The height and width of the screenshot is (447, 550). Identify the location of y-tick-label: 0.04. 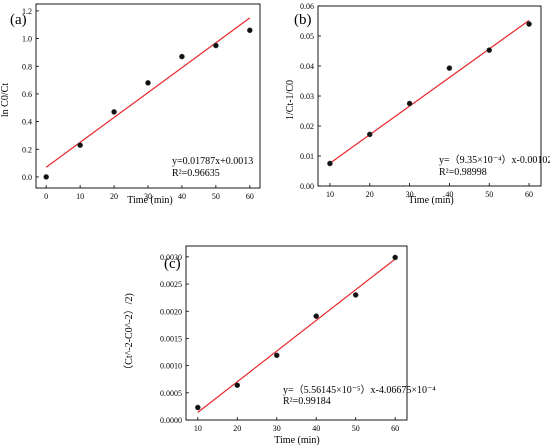
(307, 66).